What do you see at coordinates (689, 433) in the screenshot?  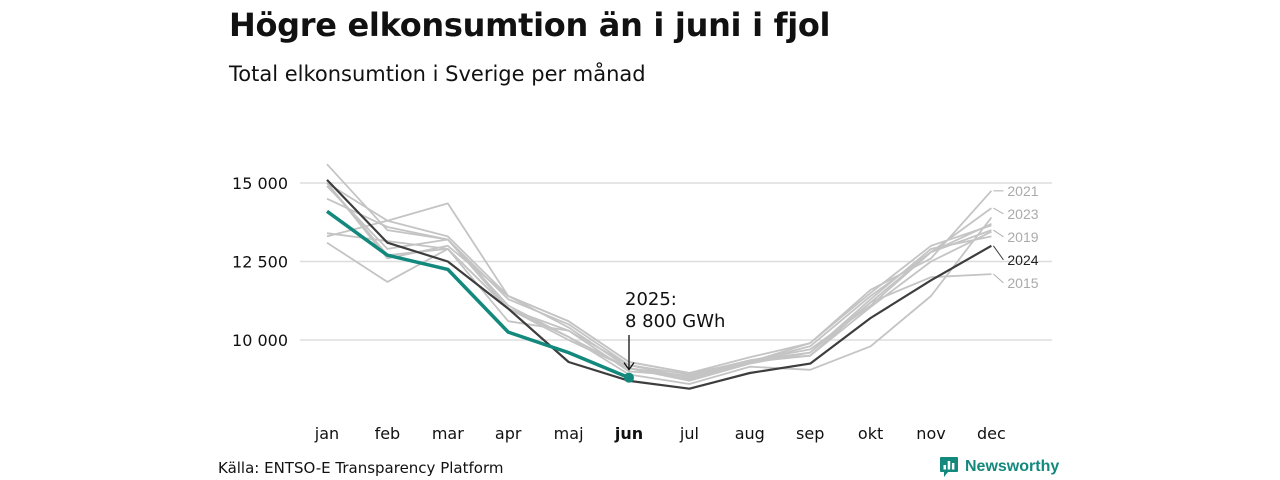 I see `x-tick-label: jul` at bounding box center [689, 433].